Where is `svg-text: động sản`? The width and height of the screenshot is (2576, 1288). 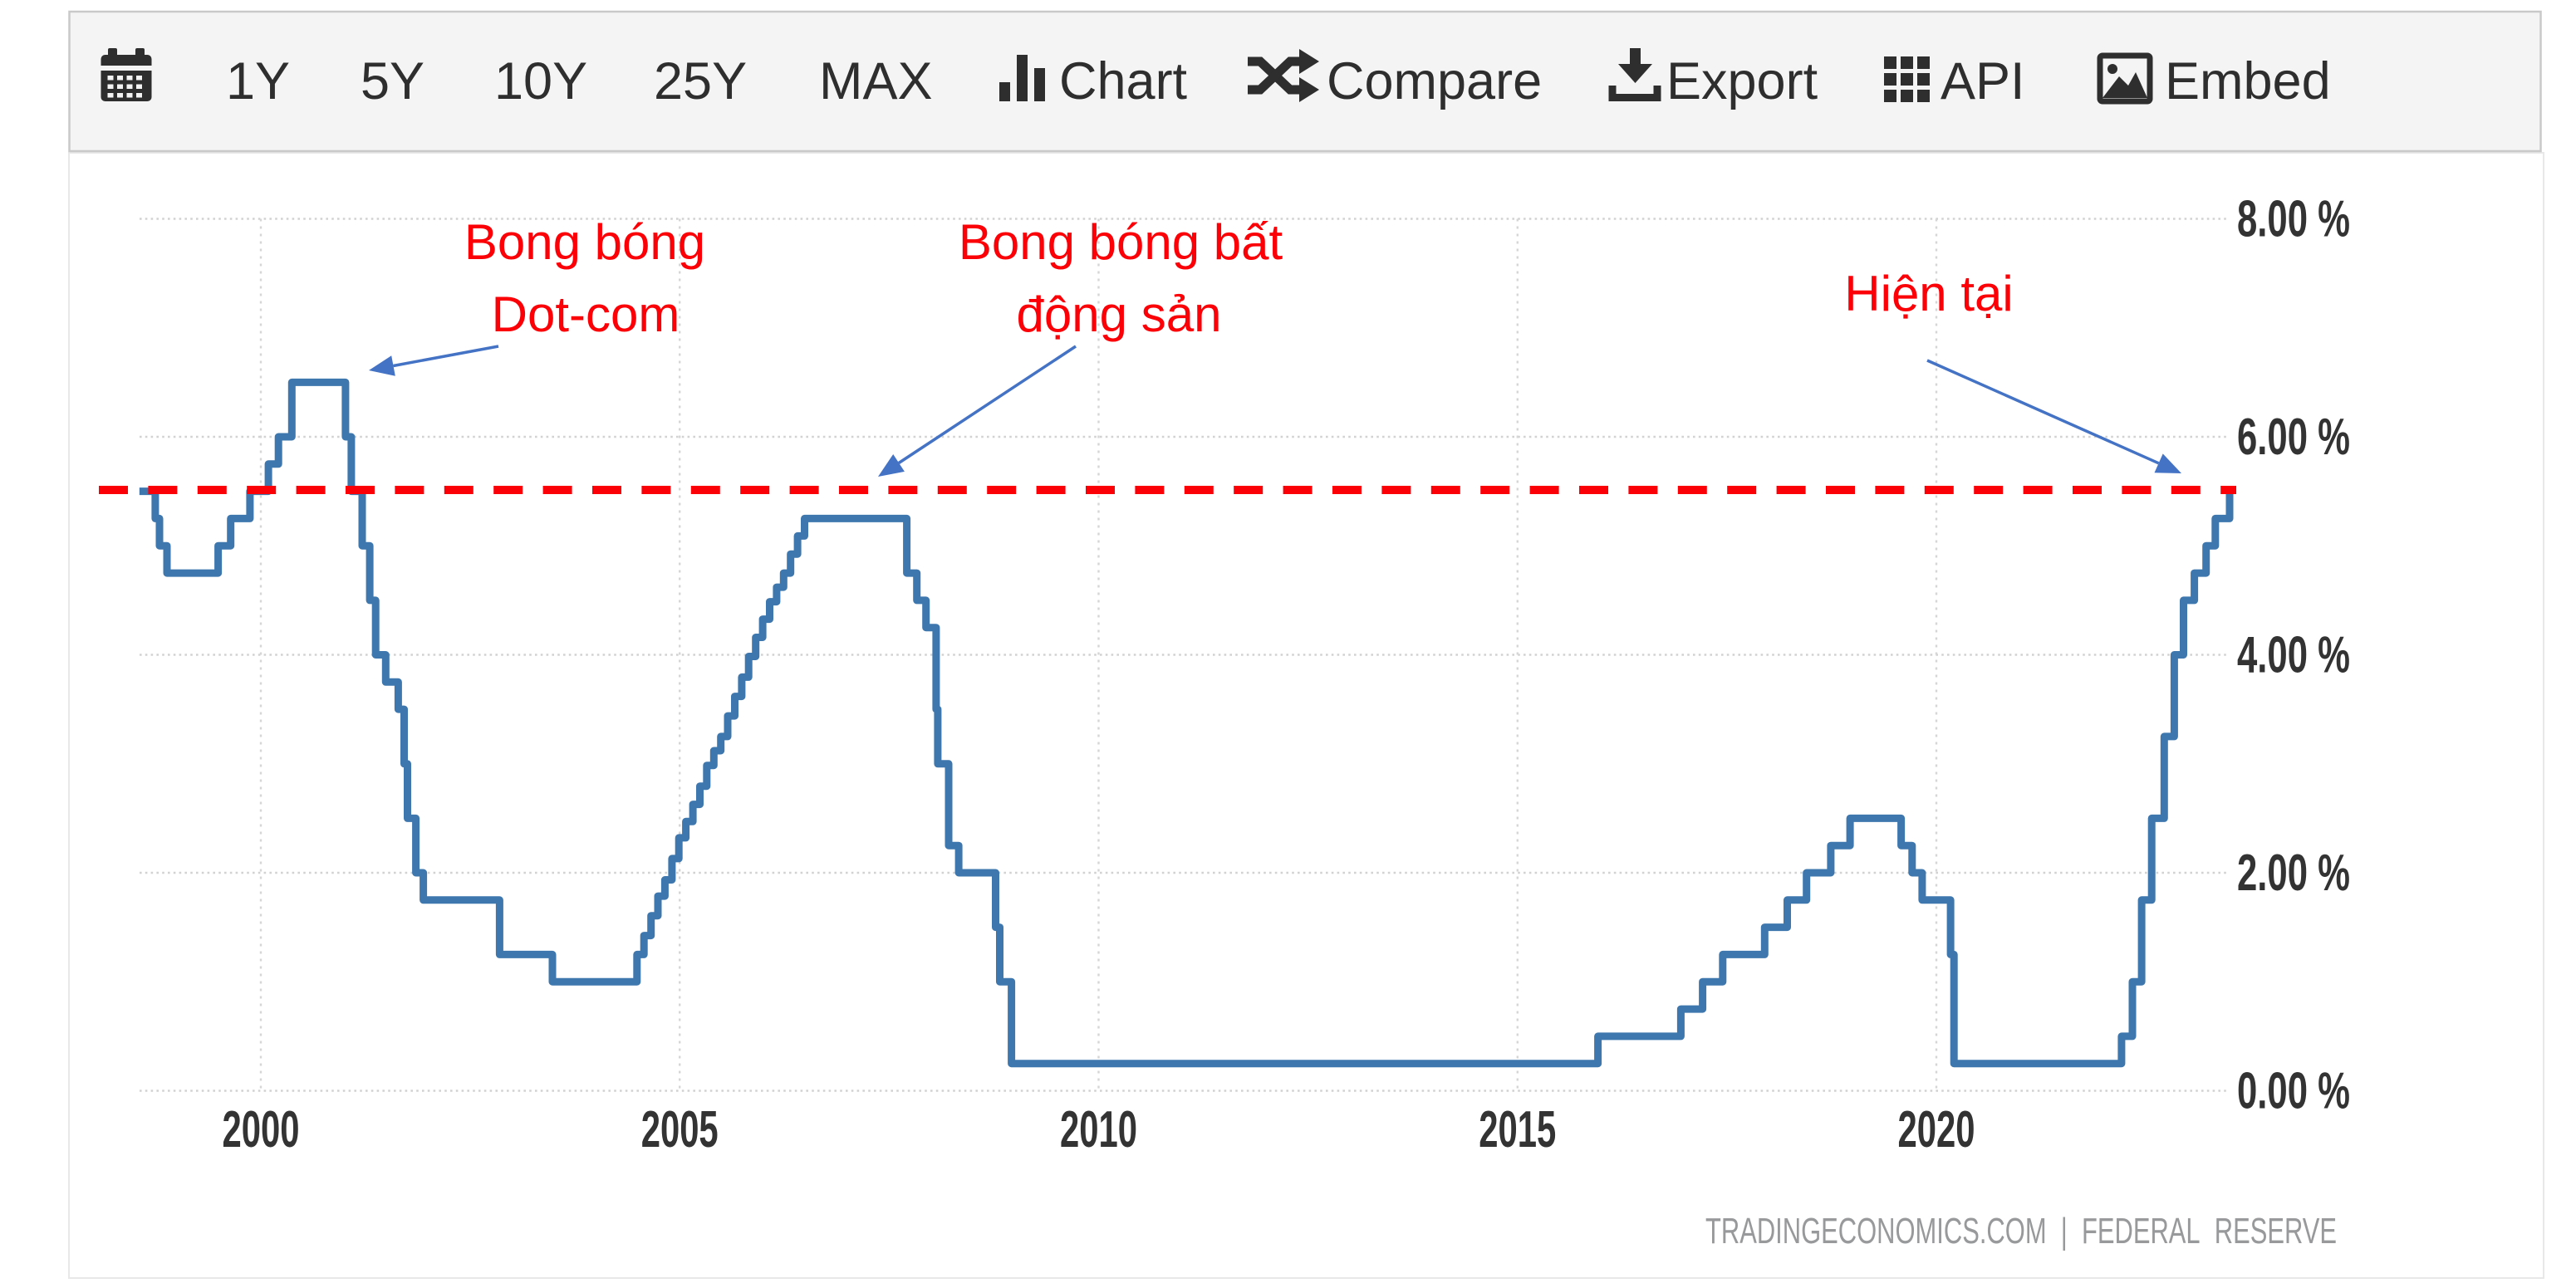
svg-text: động sản is located at coordinates (1119, 314).